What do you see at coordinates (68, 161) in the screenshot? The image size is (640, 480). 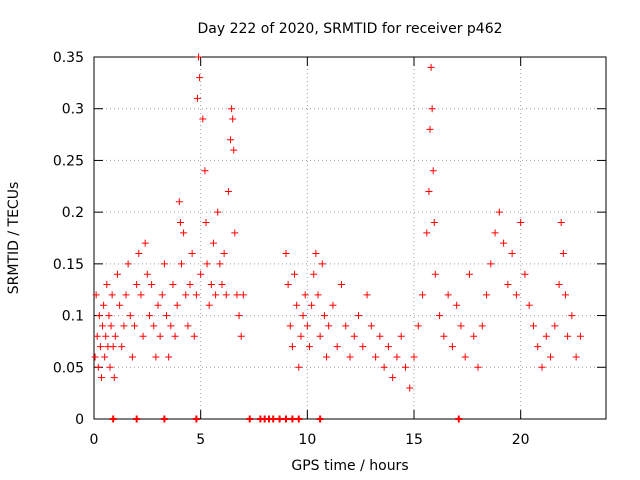 I see `y-tick-label: 0.25` at bounding box center [68, 161].